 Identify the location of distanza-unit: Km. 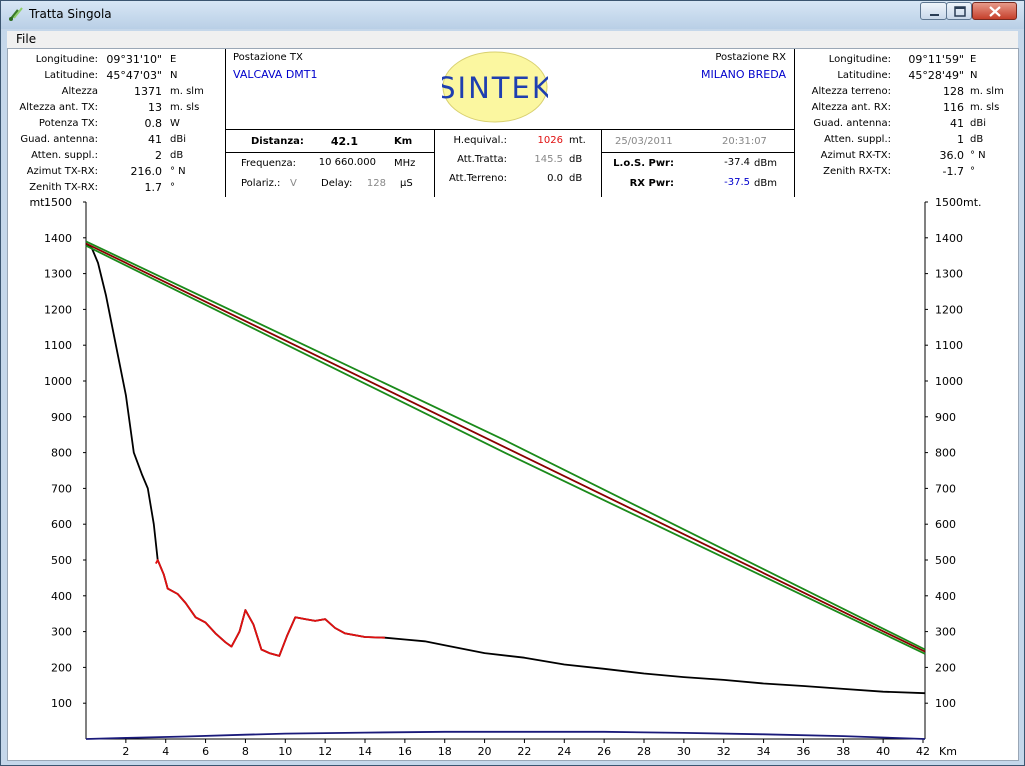
(403, 141).